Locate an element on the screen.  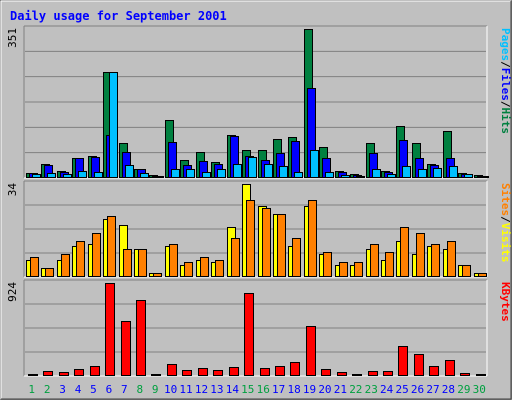
x-tick-label: 28 is located at coordinates (448, 389).